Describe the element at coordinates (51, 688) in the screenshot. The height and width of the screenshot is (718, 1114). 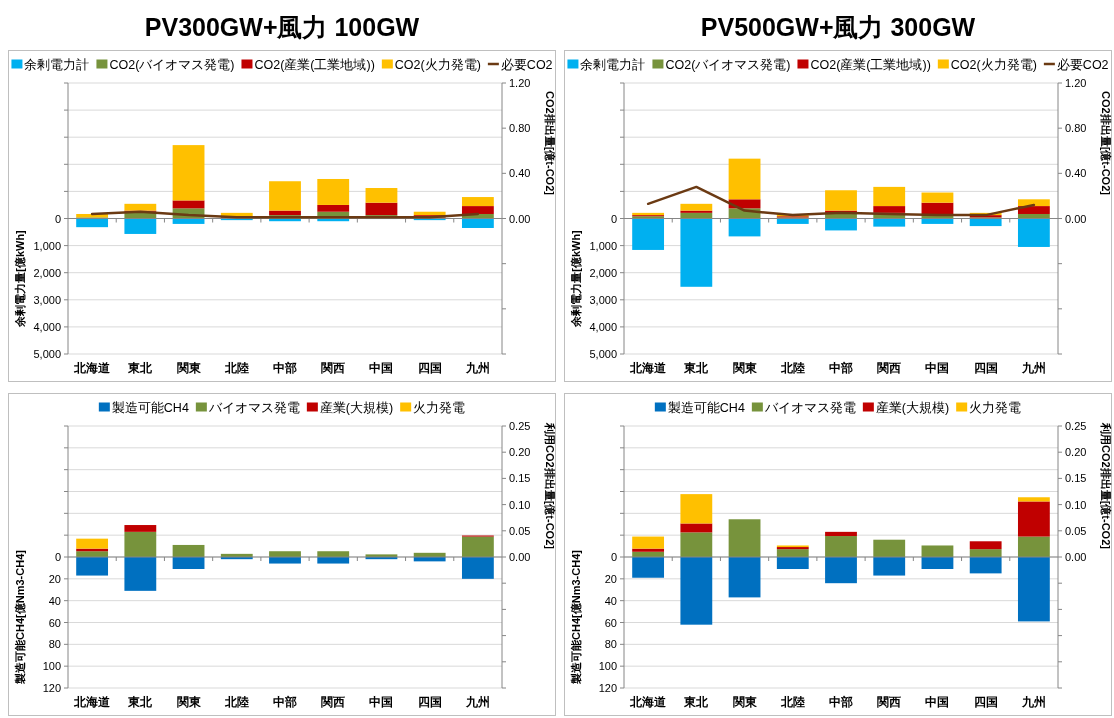
I see `y-tick-label: 120` at that location.